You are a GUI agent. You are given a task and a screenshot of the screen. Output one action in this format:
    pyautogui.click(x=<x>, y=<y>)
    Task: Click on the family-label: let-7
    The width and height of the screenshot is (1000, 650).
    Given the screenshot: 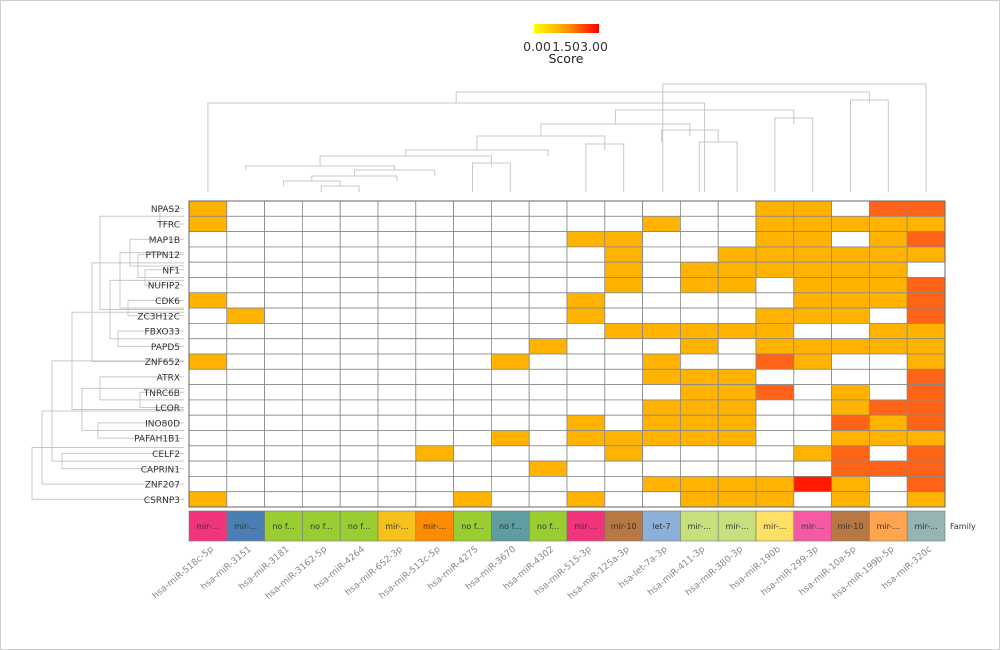 What is the action you would take?
    pyautogui.click(x=661, y=526)
    